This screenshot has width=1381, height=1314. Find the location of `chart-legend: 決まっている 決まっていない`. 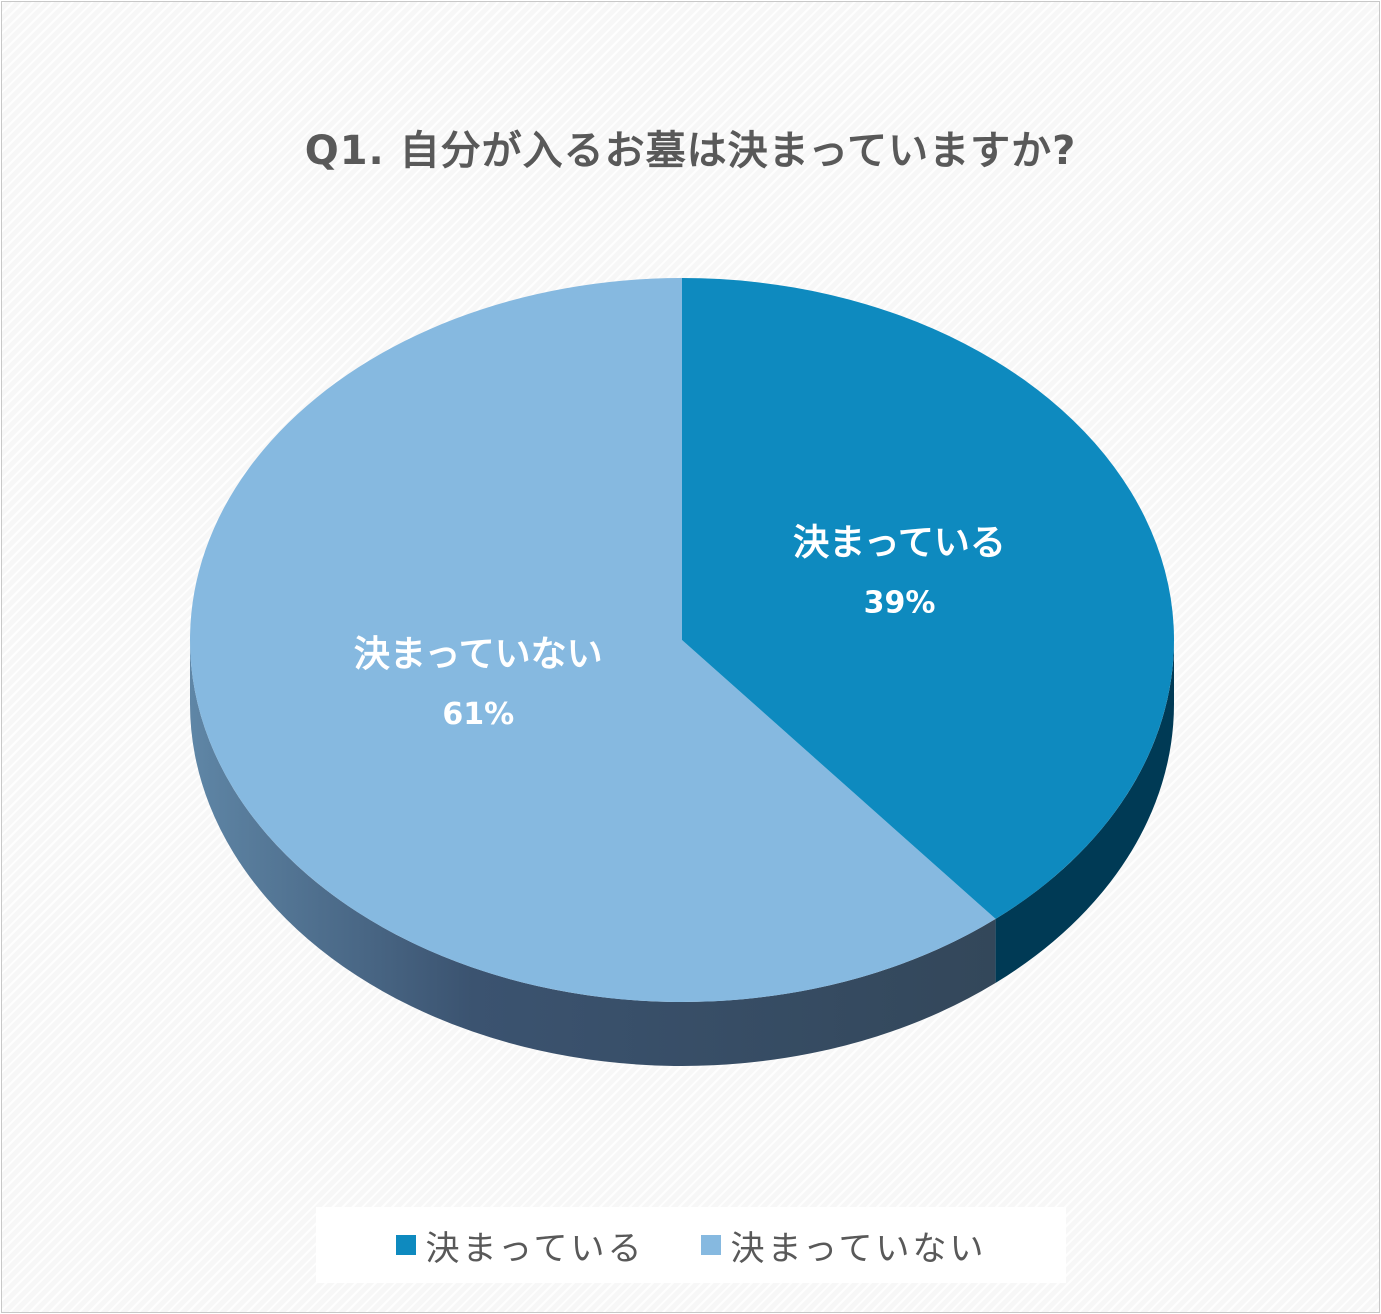

chart-legend: 決まっている 決まっていない is located at coordinates (691, 1245).